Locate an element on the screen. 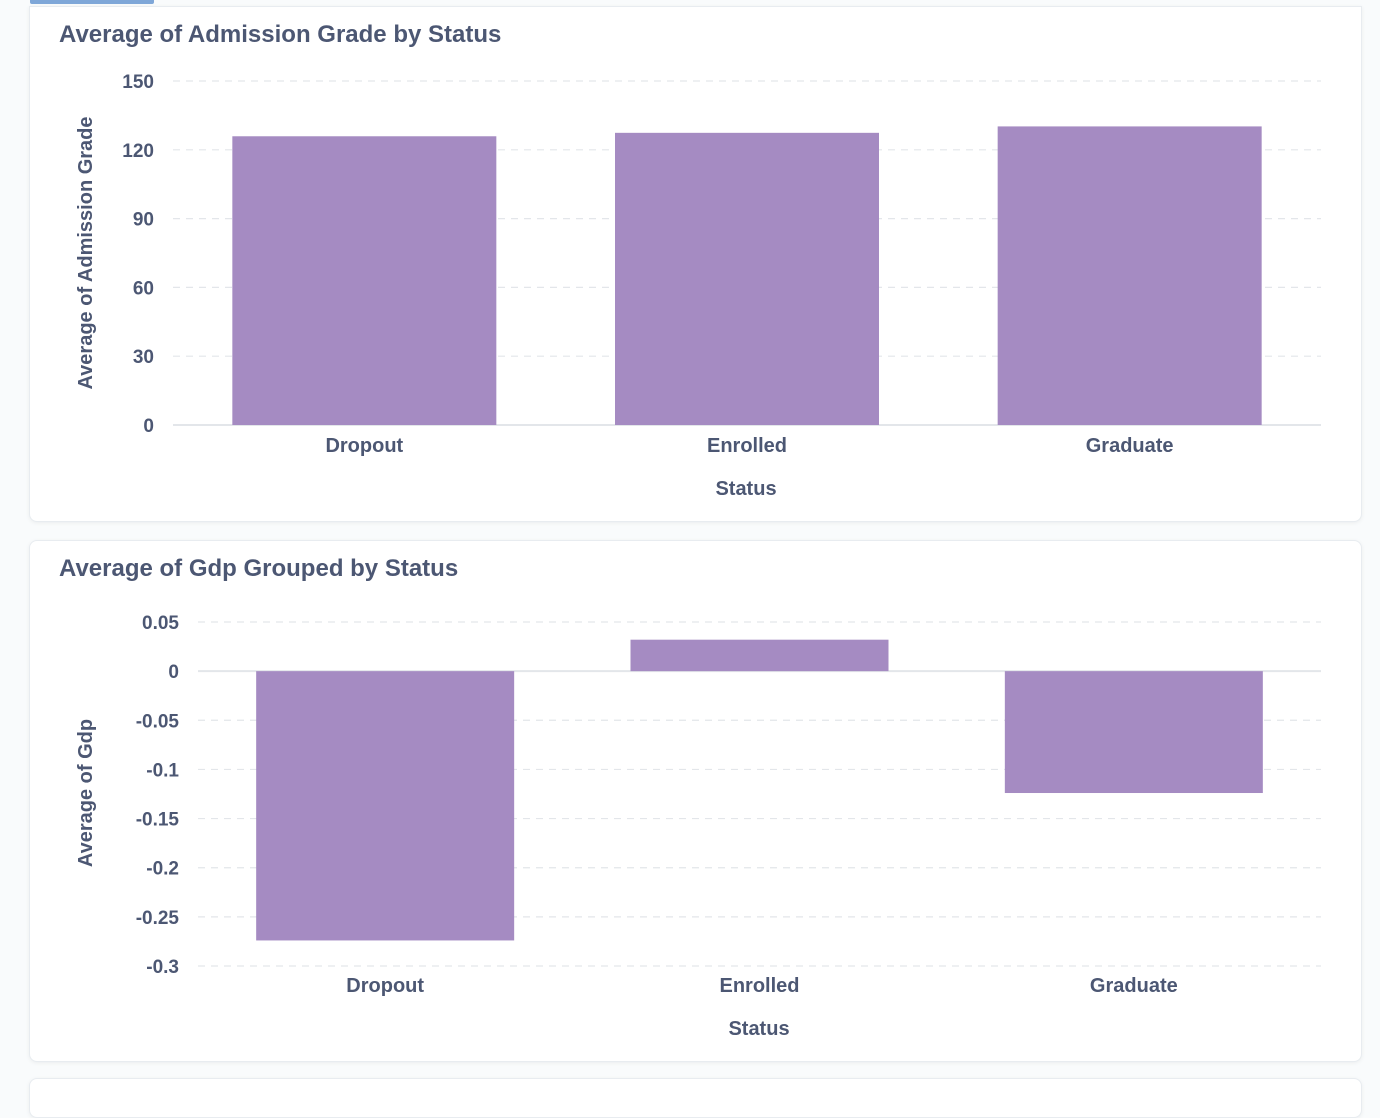 This screenshot has height=1118, width=1380. y-tick-label: -0.3 is located at coordinates (162, 967).